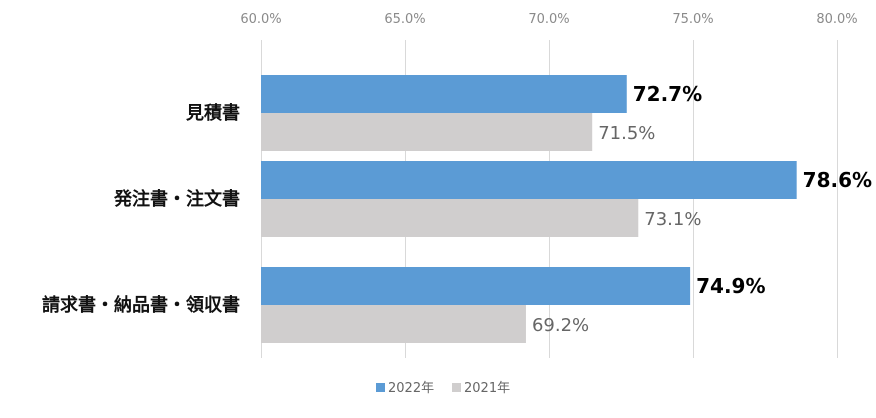  What do you see at coordinates (141, 305) in the screenshot?
I see `category-label-2: 請求書・納品書・領収書` at bounding box center [141, 305].